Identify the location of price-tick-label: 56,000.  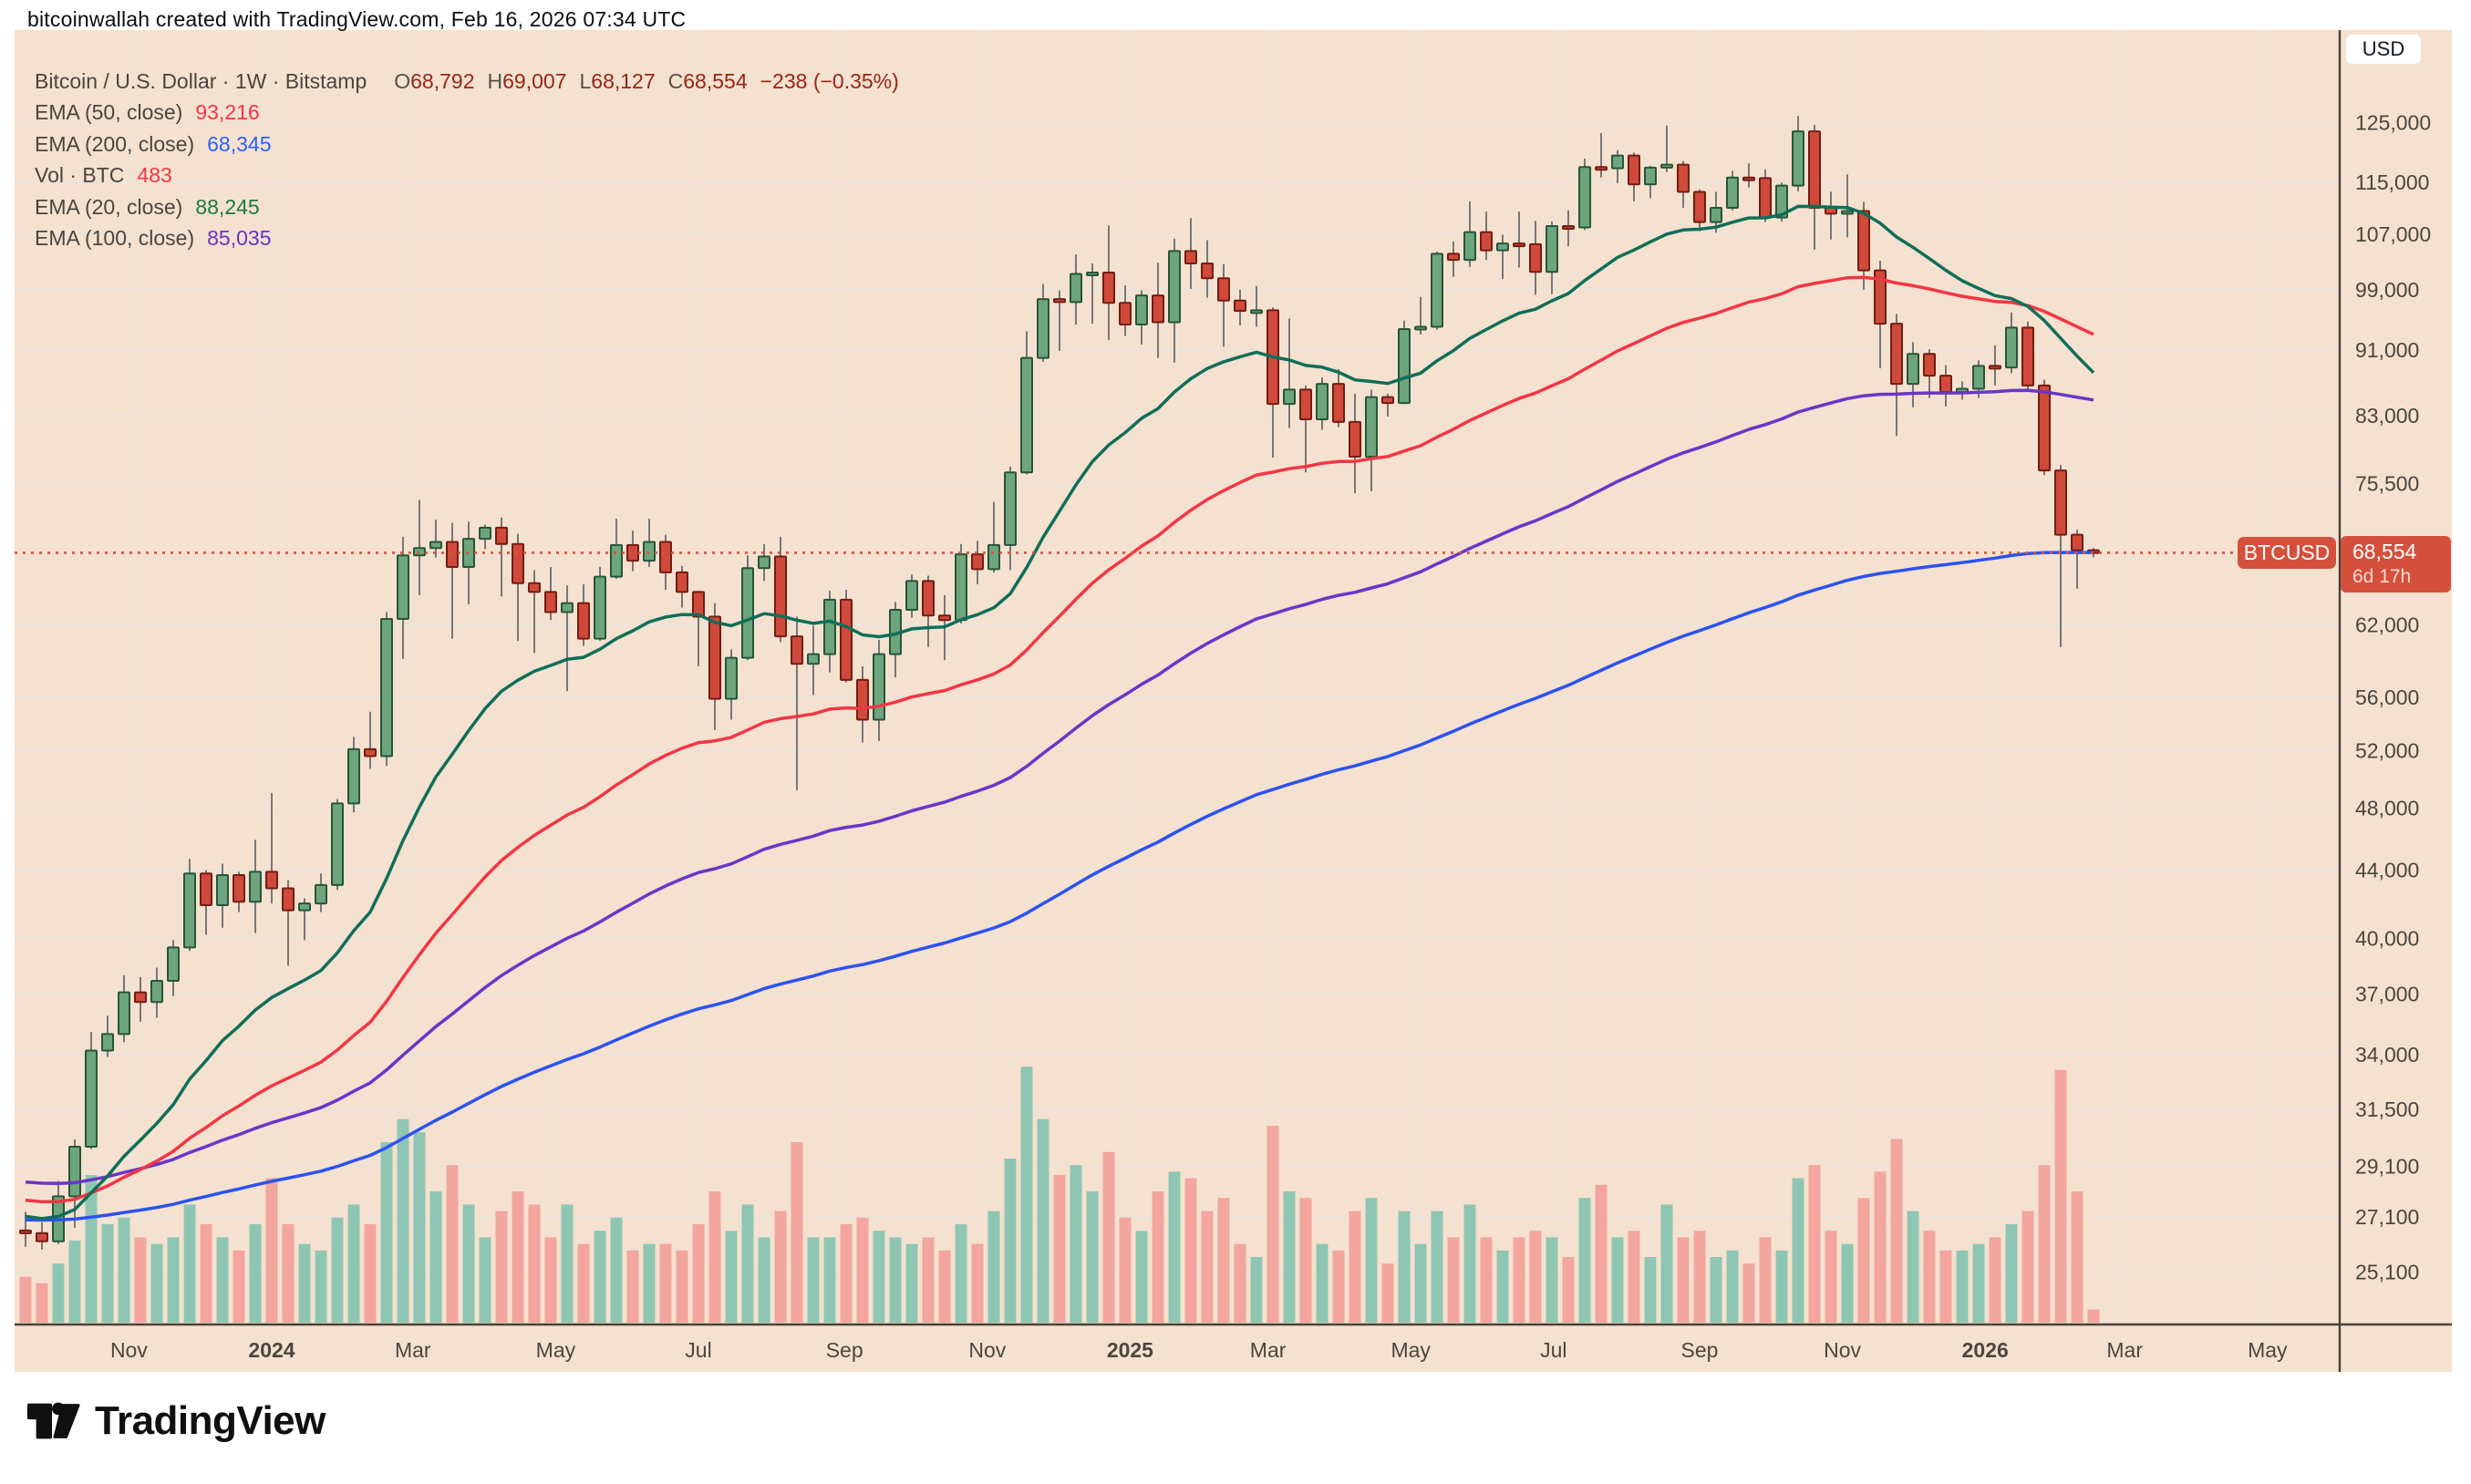
(2387, 697).